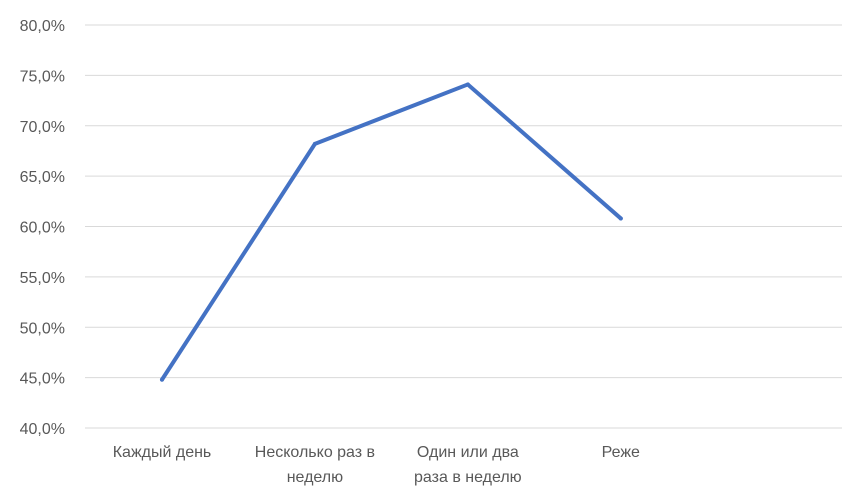  I want to click on y-tick-label: 65,0%, so click(42, 177).